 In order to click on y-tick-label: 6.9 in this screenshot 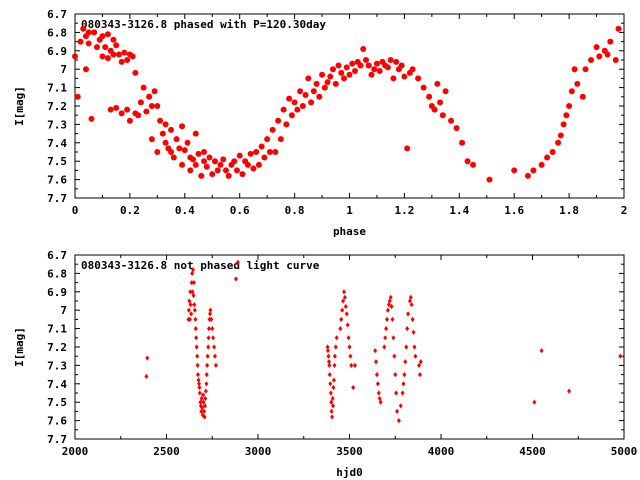, I will do `click(57, 292)`.